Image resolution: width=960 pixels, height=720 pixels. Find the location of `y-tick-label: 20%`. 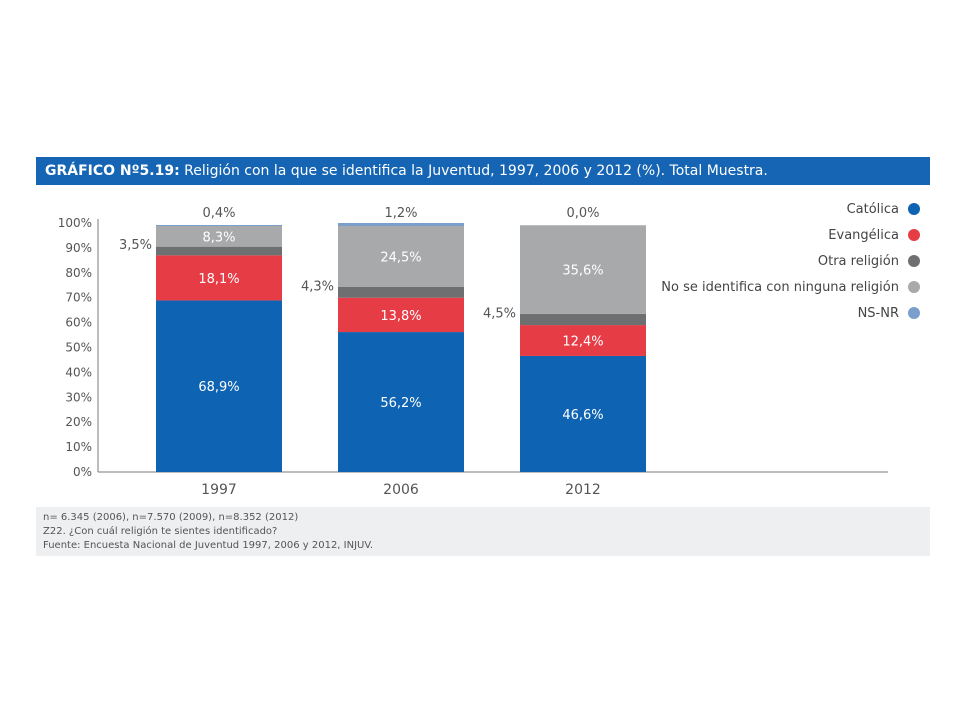

y-tick-label: 20% is located at coordinates (78, 422).